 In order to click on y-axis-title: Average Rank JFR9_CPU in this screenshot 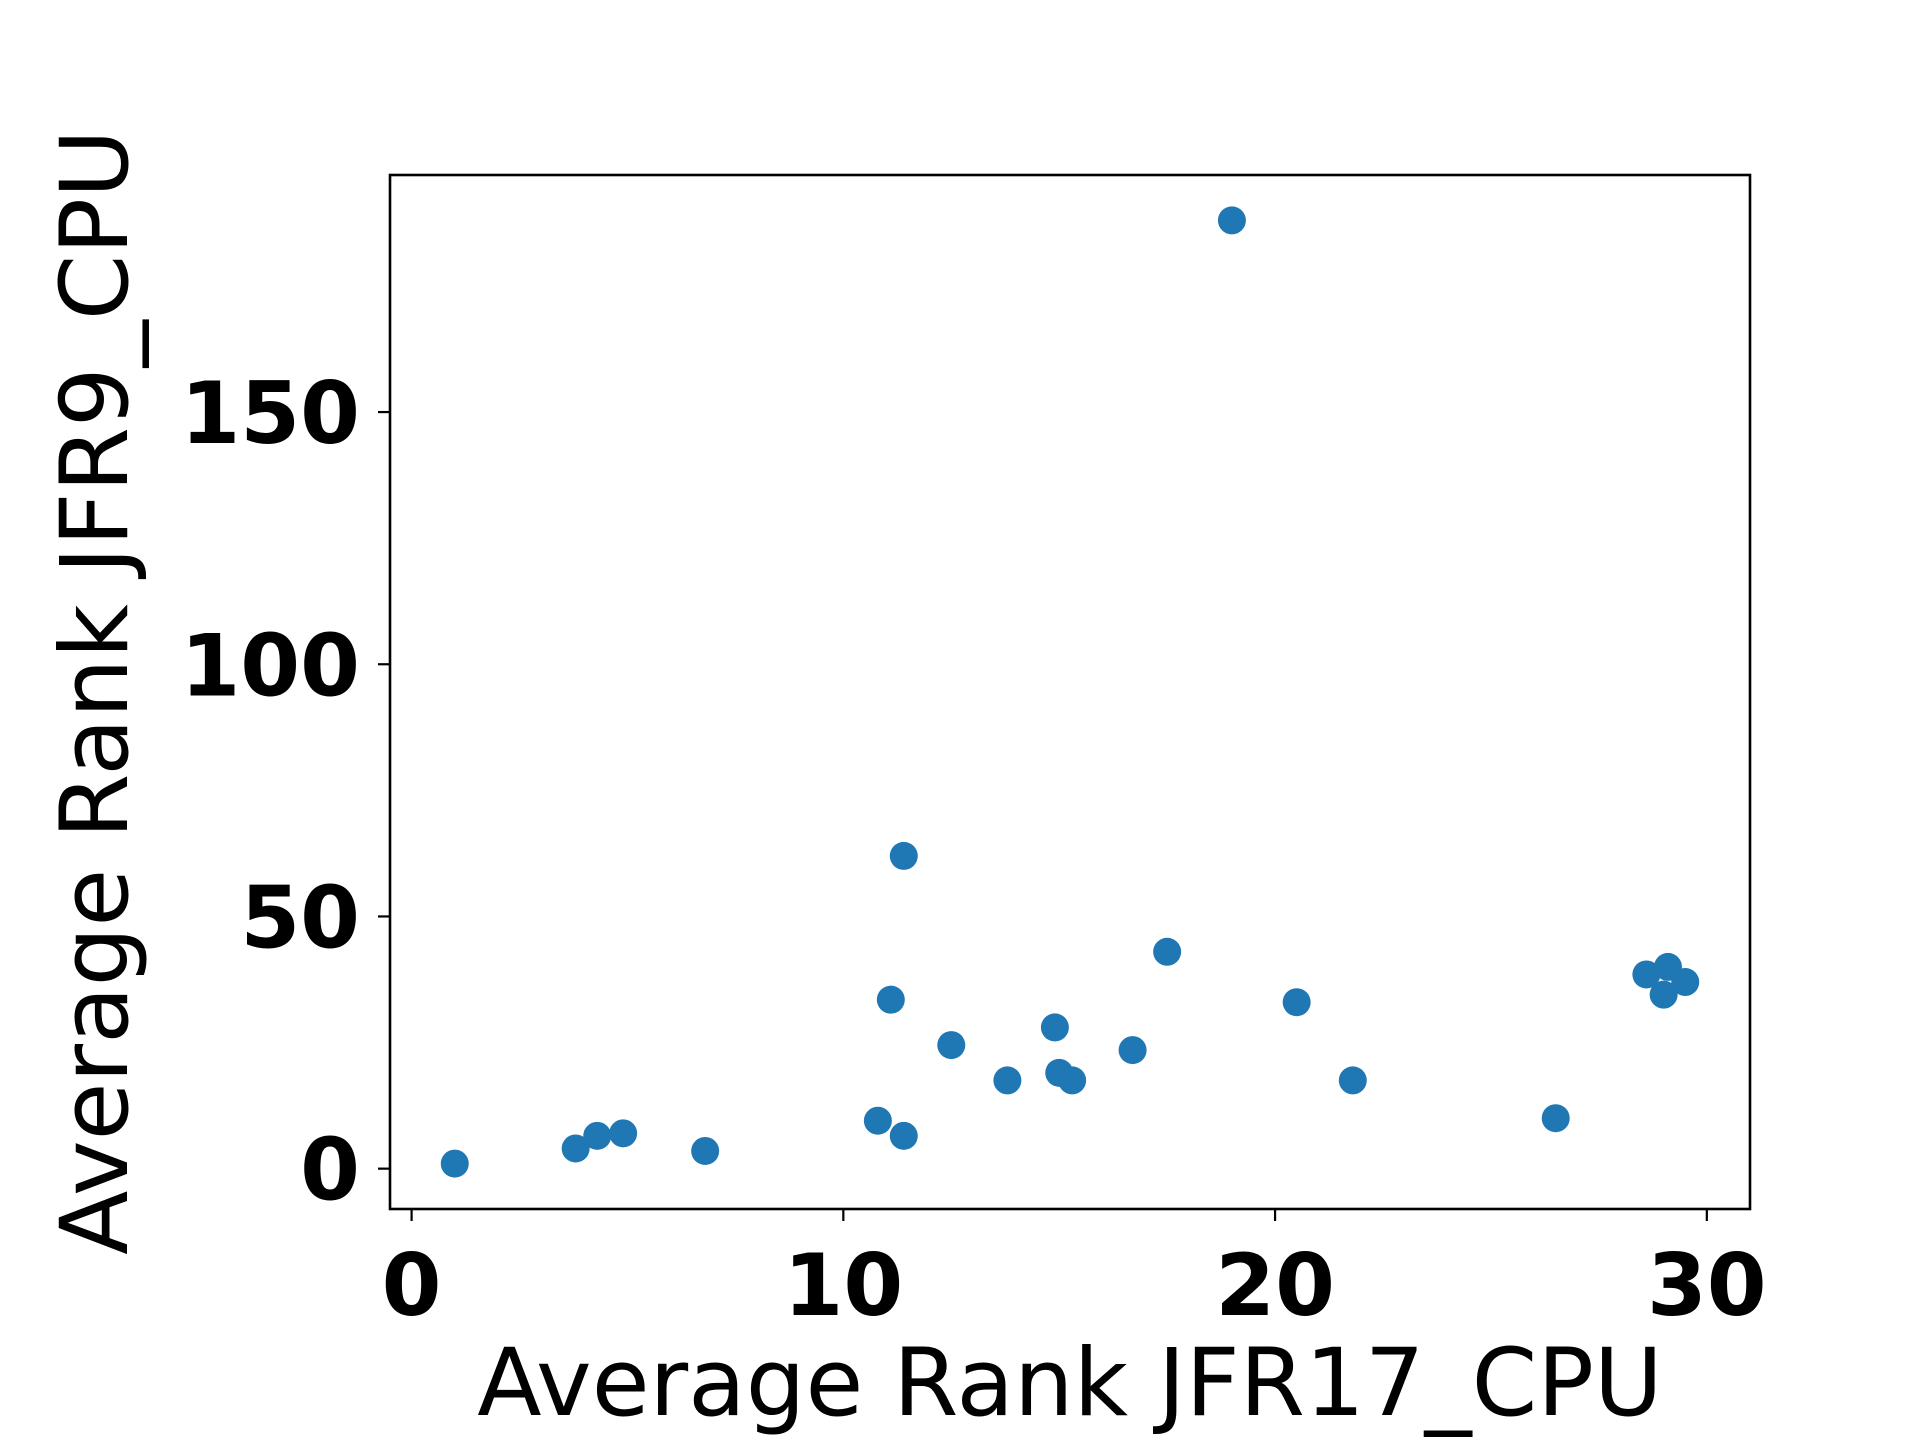, I will do `click(95, 692)`.